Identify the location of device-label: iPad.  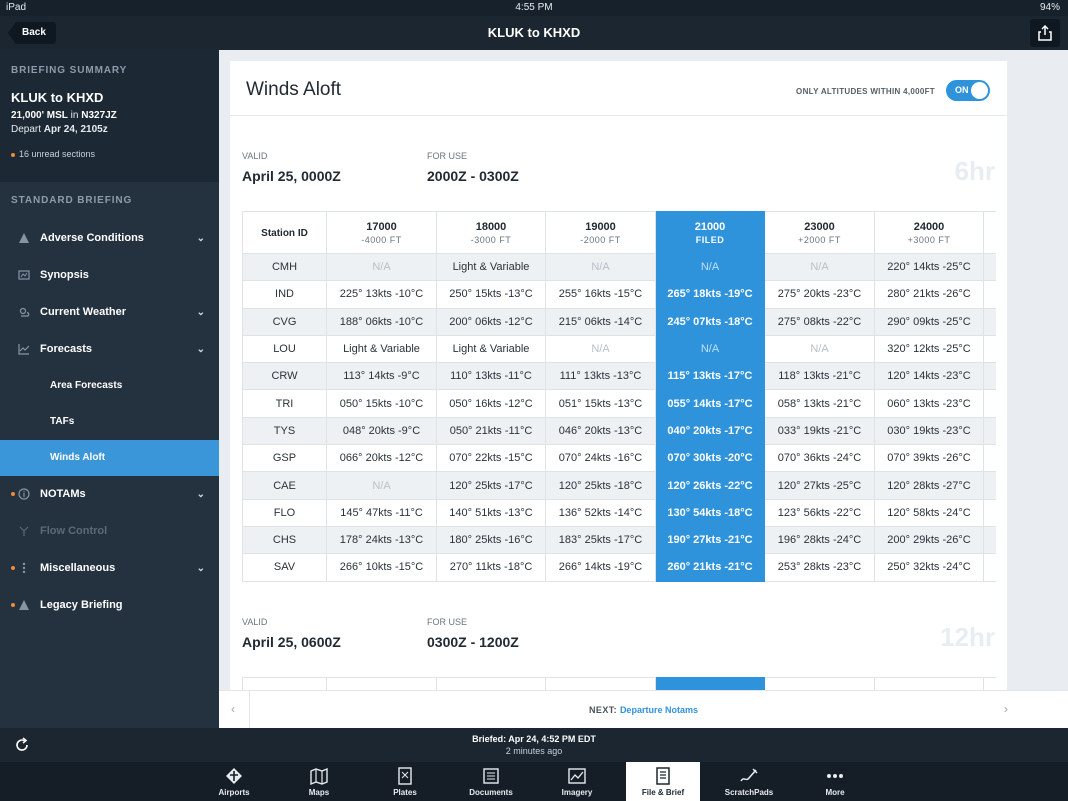
(16, 7).